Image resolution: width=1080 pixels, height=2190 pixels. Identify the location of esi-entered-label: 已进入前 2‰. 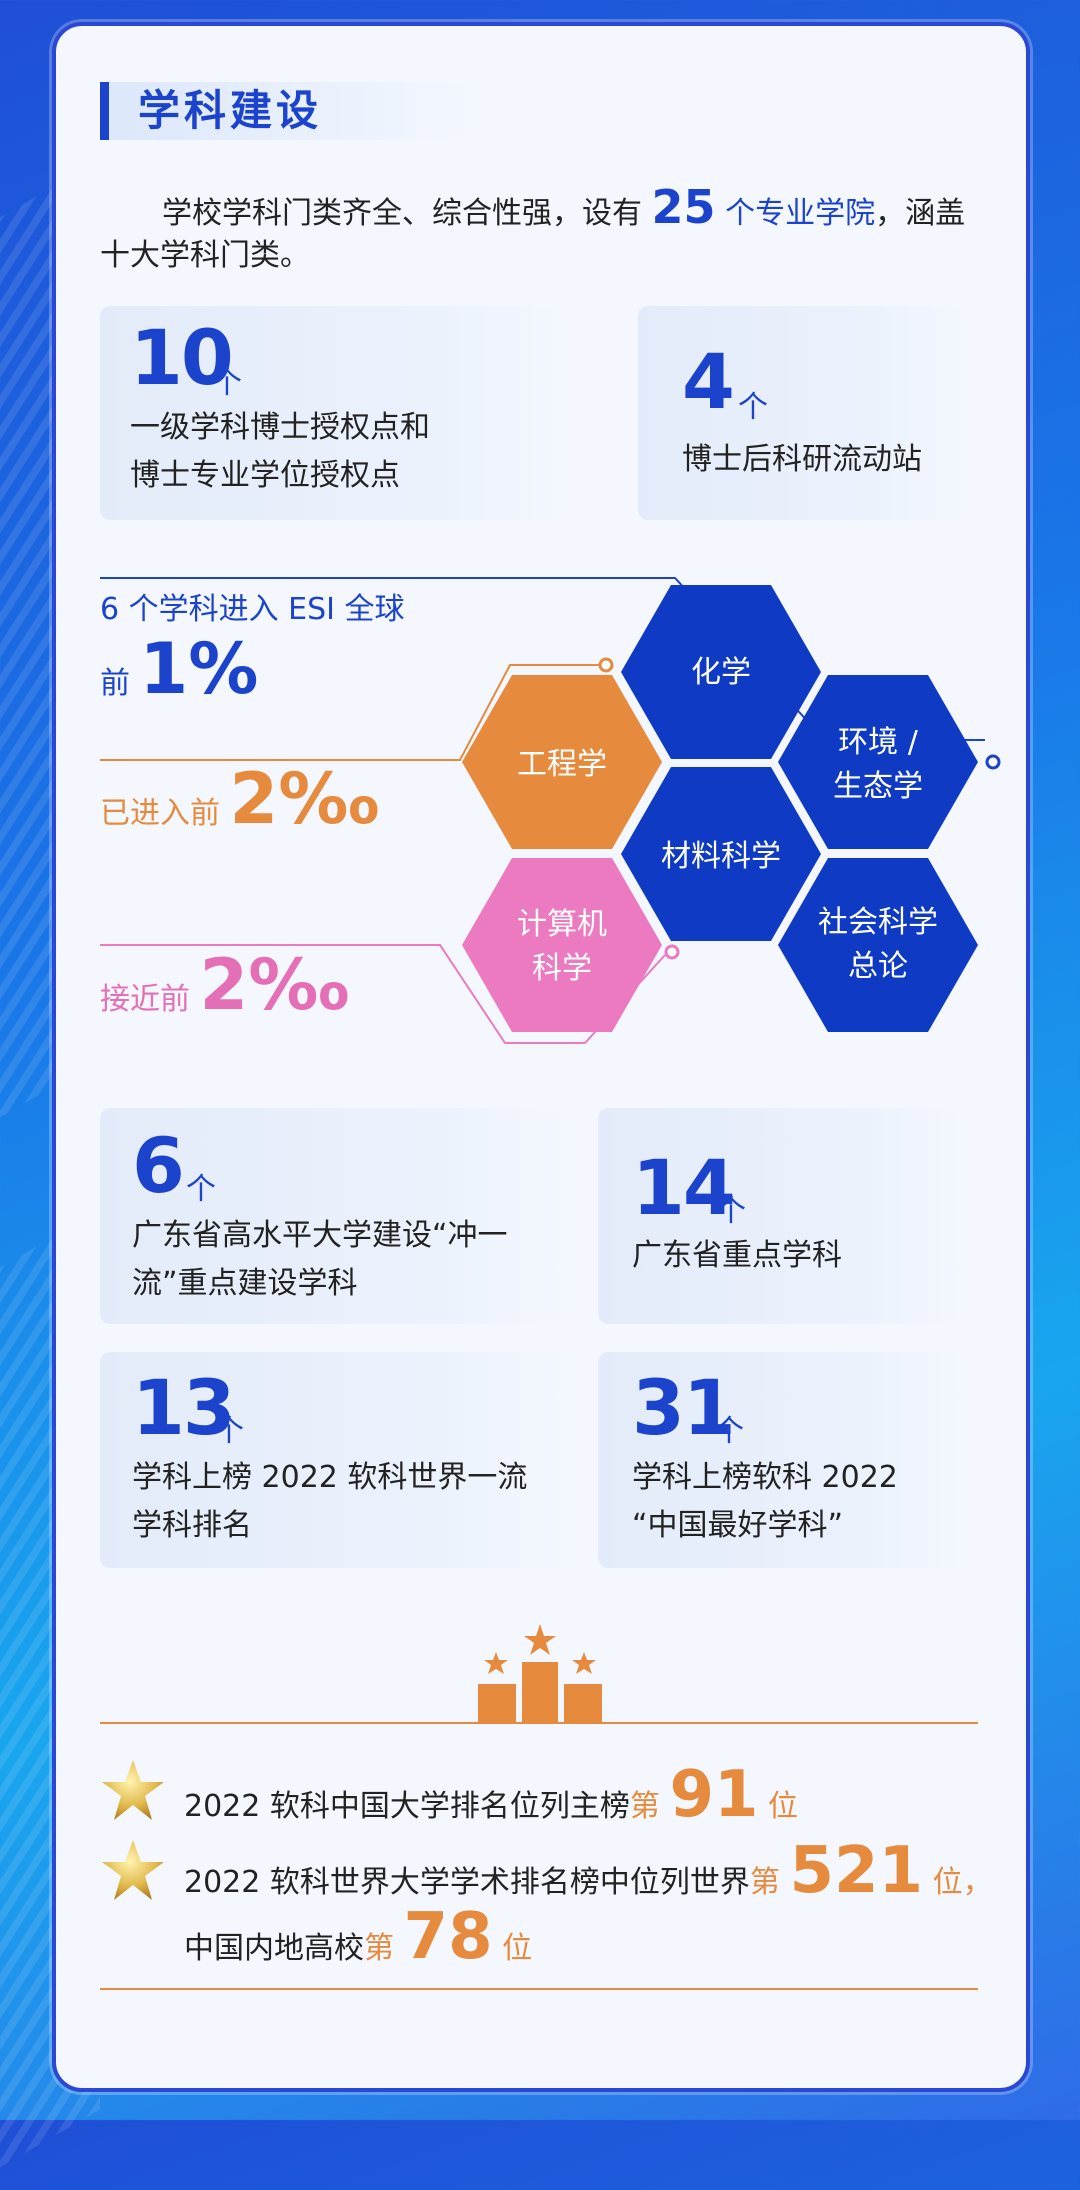
(240, 799).